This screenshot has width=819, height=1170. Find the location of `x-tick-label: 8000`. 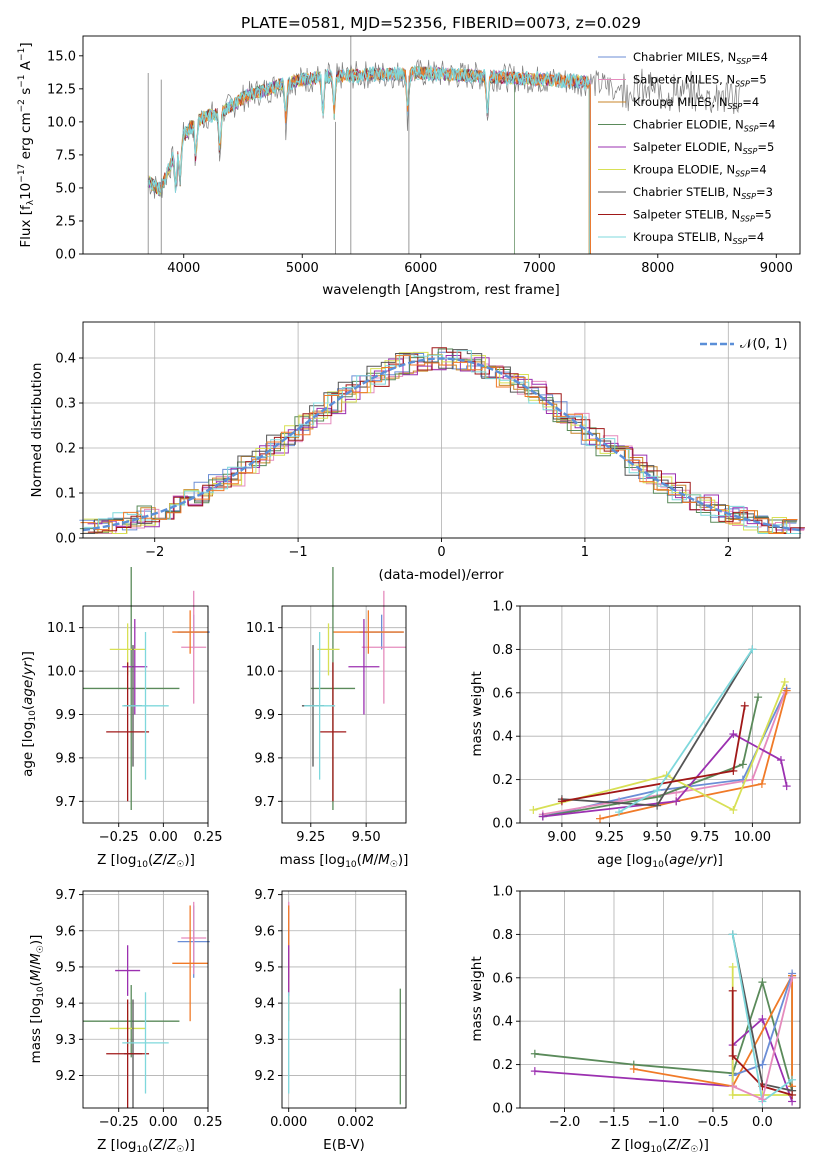

x-tick-label: 8000 is located at coordinates (657, 268).